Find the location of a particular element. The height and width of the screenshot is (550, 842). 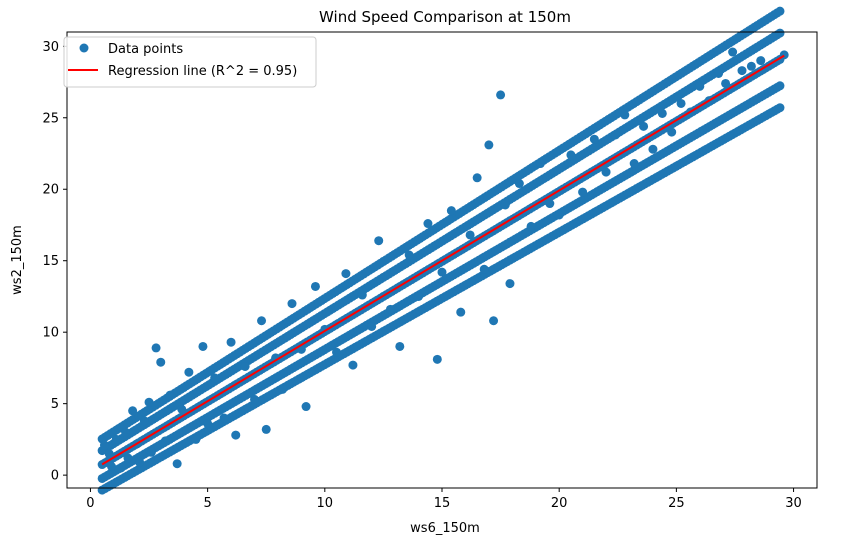

y-tick-label: 0 is located at coordinates (55, 476).